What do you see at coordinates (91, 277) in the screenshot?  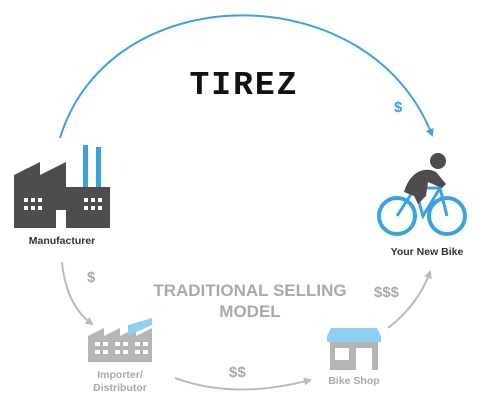 I see `manufacturer-to-importer-price: $` at bounding box center [91, 277].